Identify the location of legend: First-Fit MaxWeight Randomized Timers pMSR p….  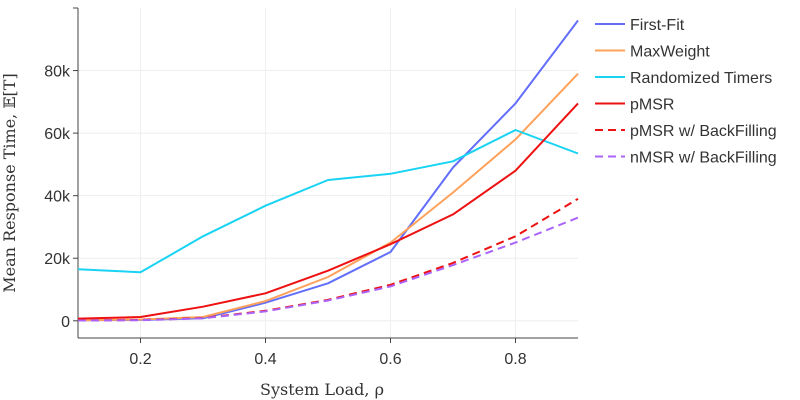
(686, 92).